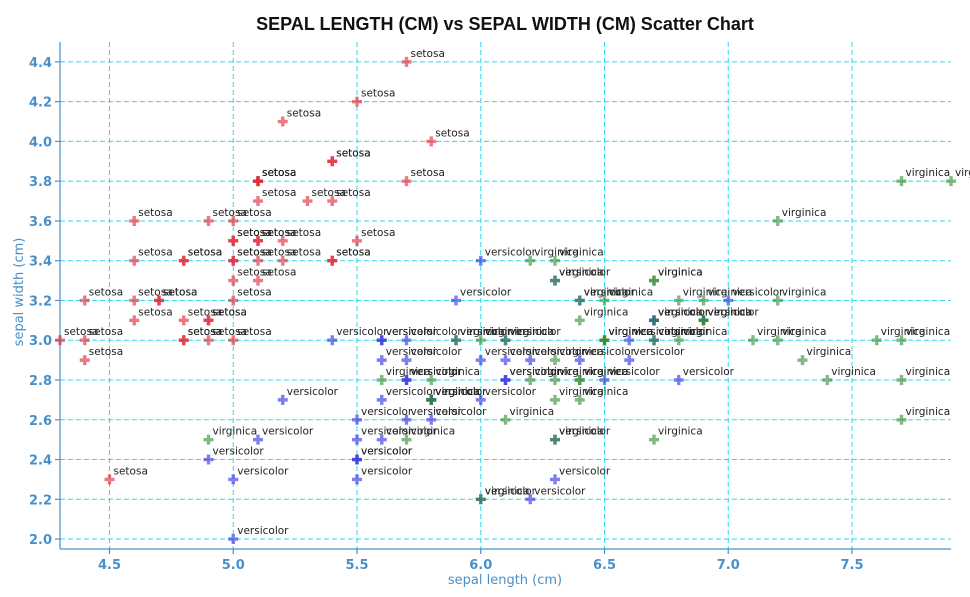 This screenshot has width=970, height=597. I want to click on x-tick-label: 6.5, so click(604, 565).